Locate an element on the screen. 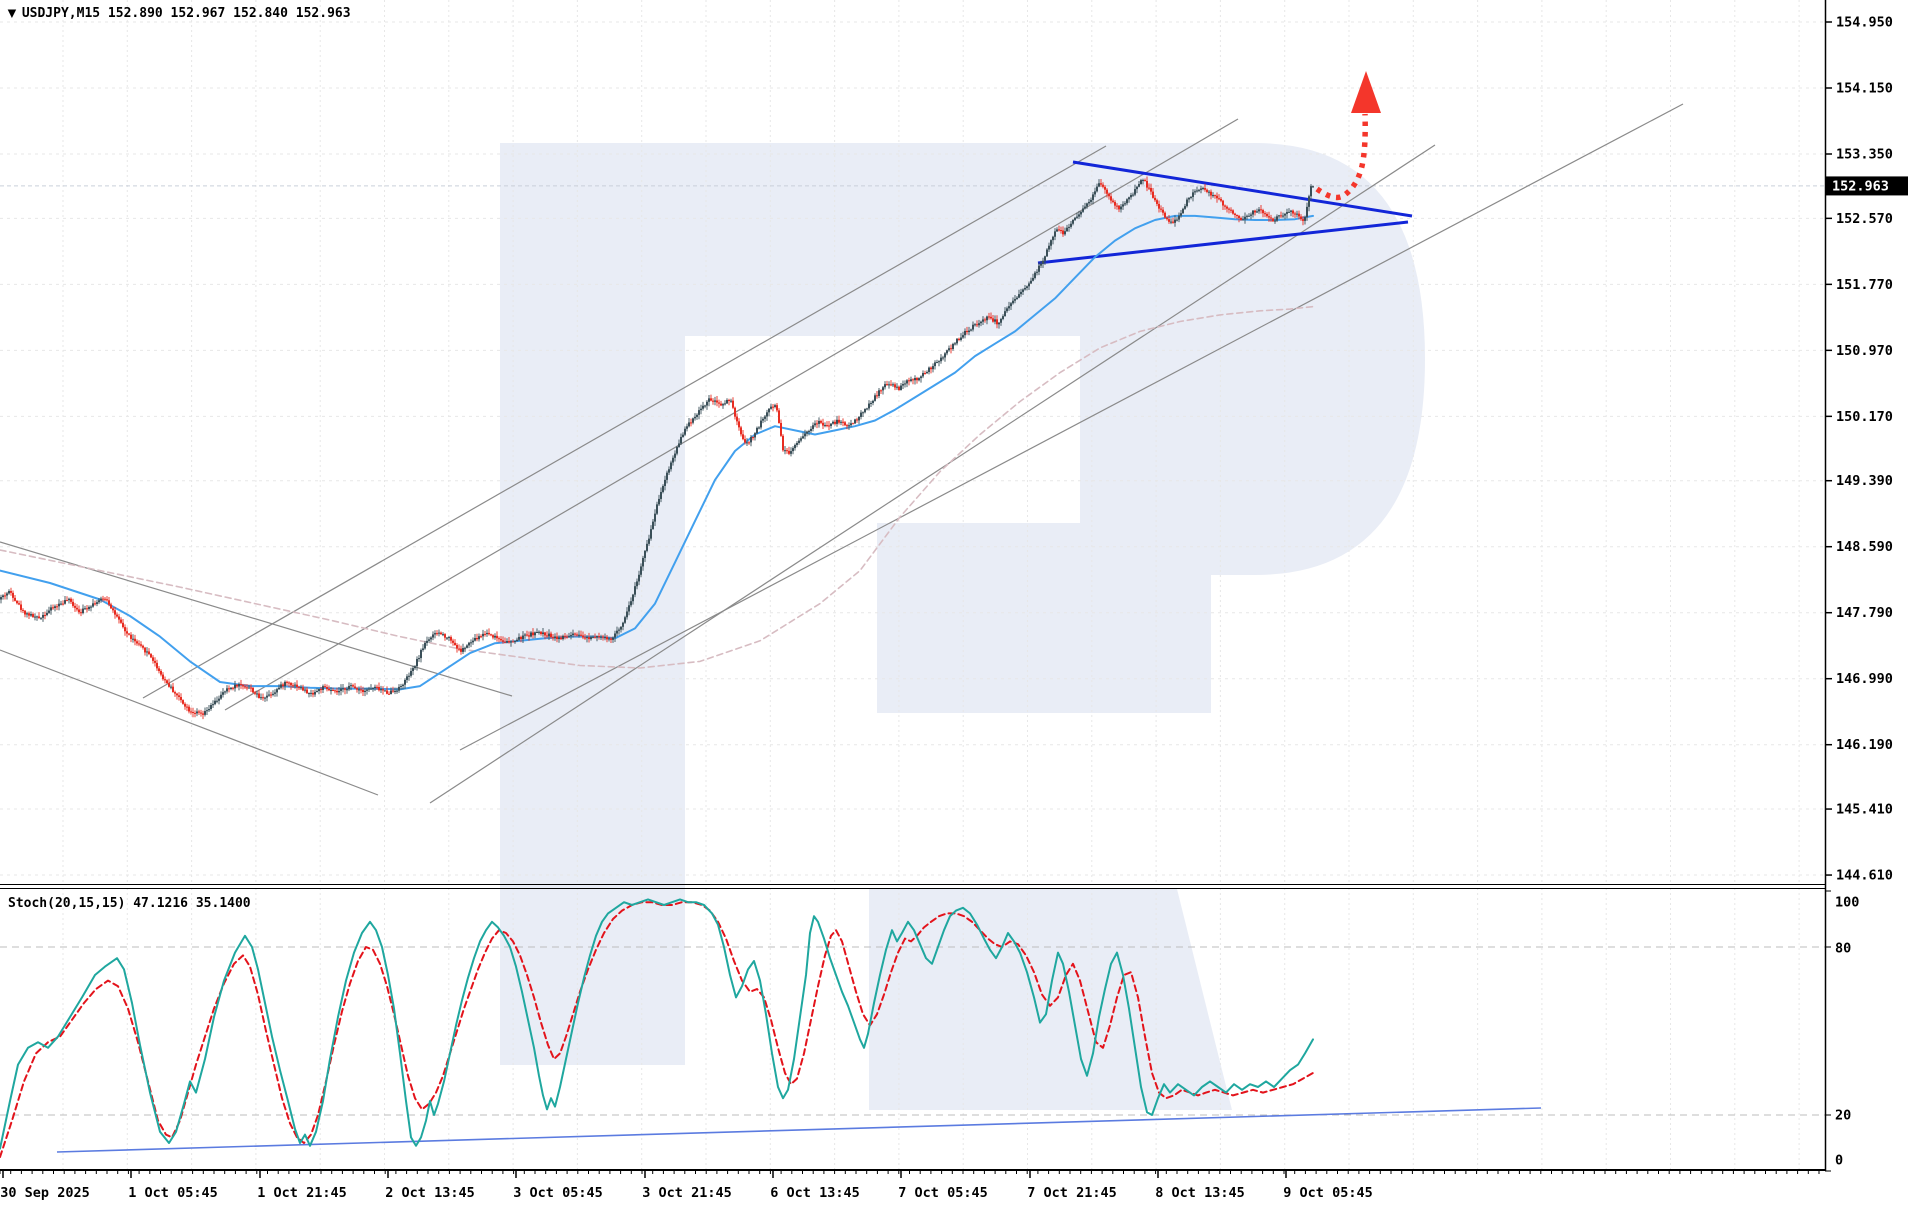 This screenshot has width=1918, height=1212. stoch-tick-label: 100 is located at coordinates (1847, 903).